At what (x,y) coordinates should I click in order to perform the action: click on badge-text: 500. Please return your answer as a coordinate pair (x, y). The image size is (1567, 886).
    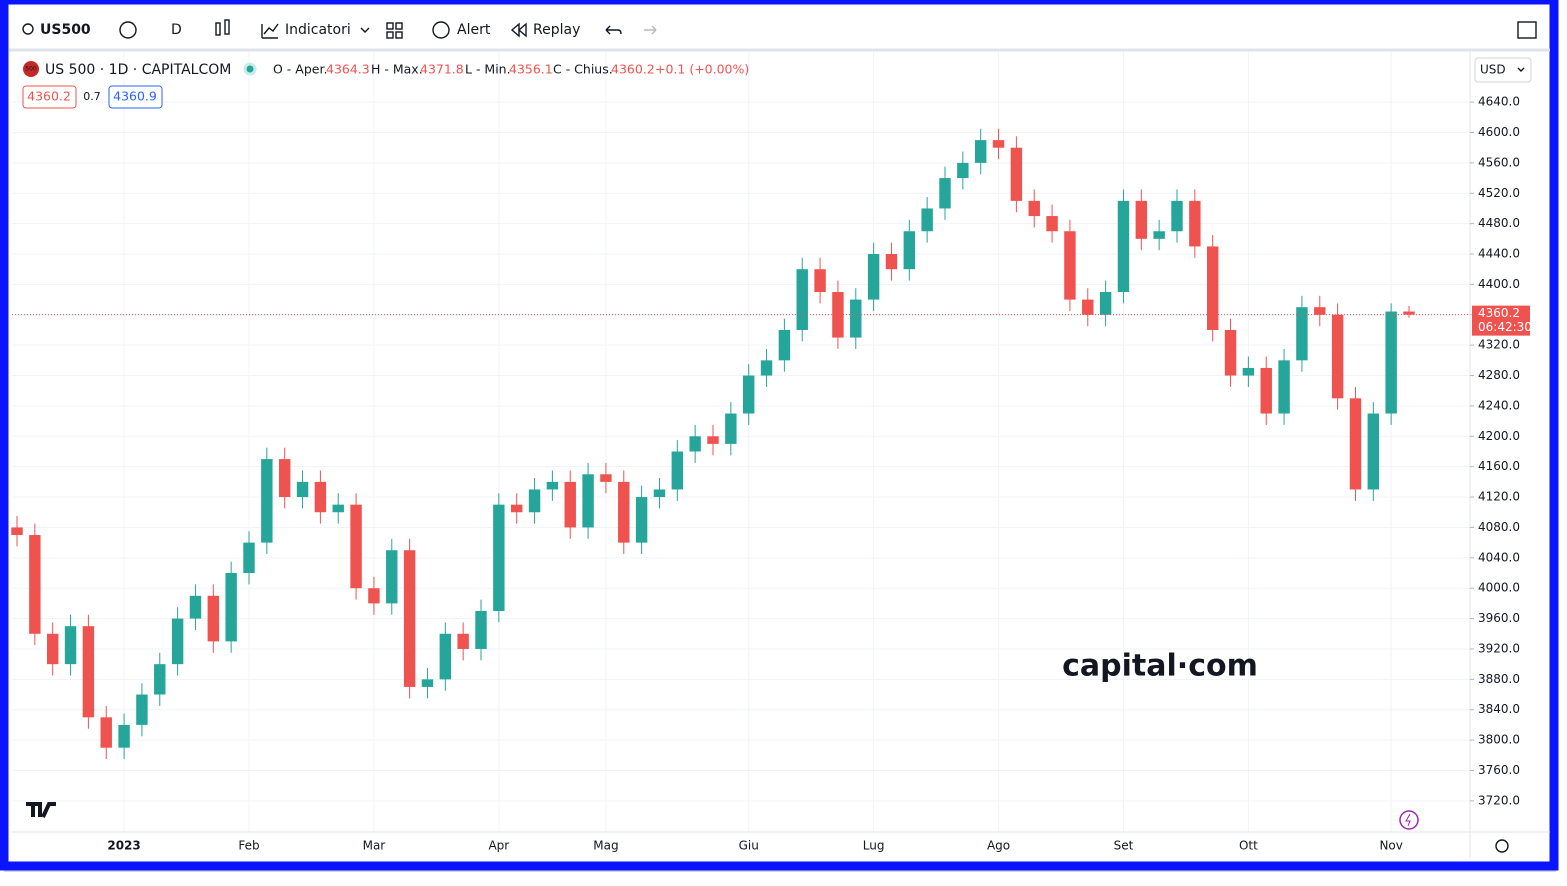
    Looking at the image, I should click on (31, 69).